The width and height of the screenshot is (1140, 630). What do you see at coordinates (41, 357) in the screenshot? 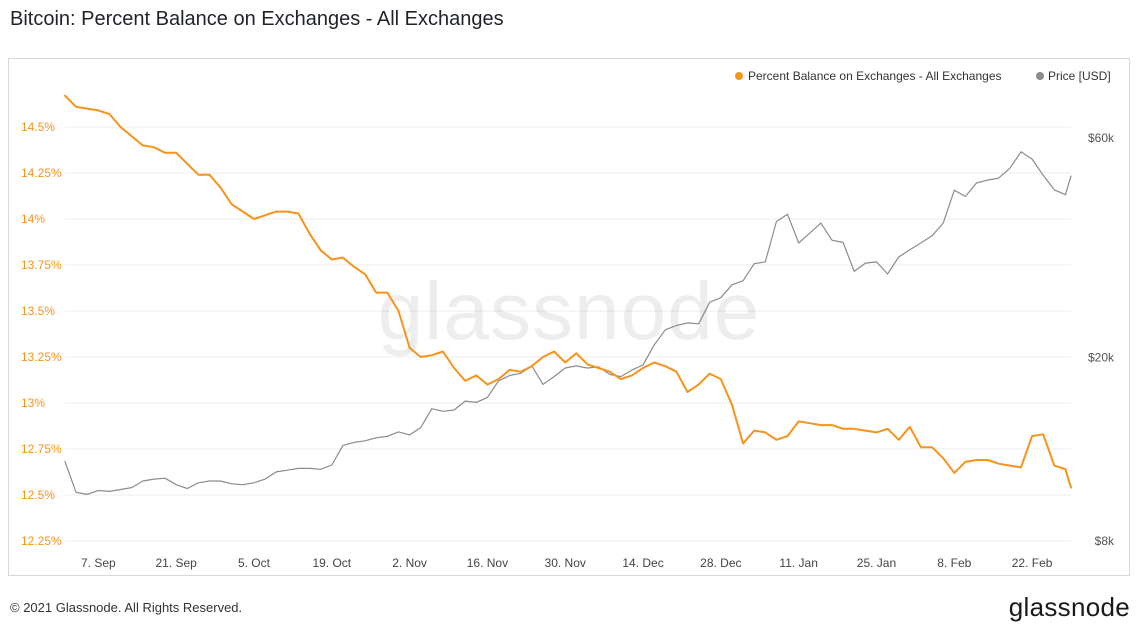
I see `y-left-tick-label: 13.25%` at bounding box center [41, 357].